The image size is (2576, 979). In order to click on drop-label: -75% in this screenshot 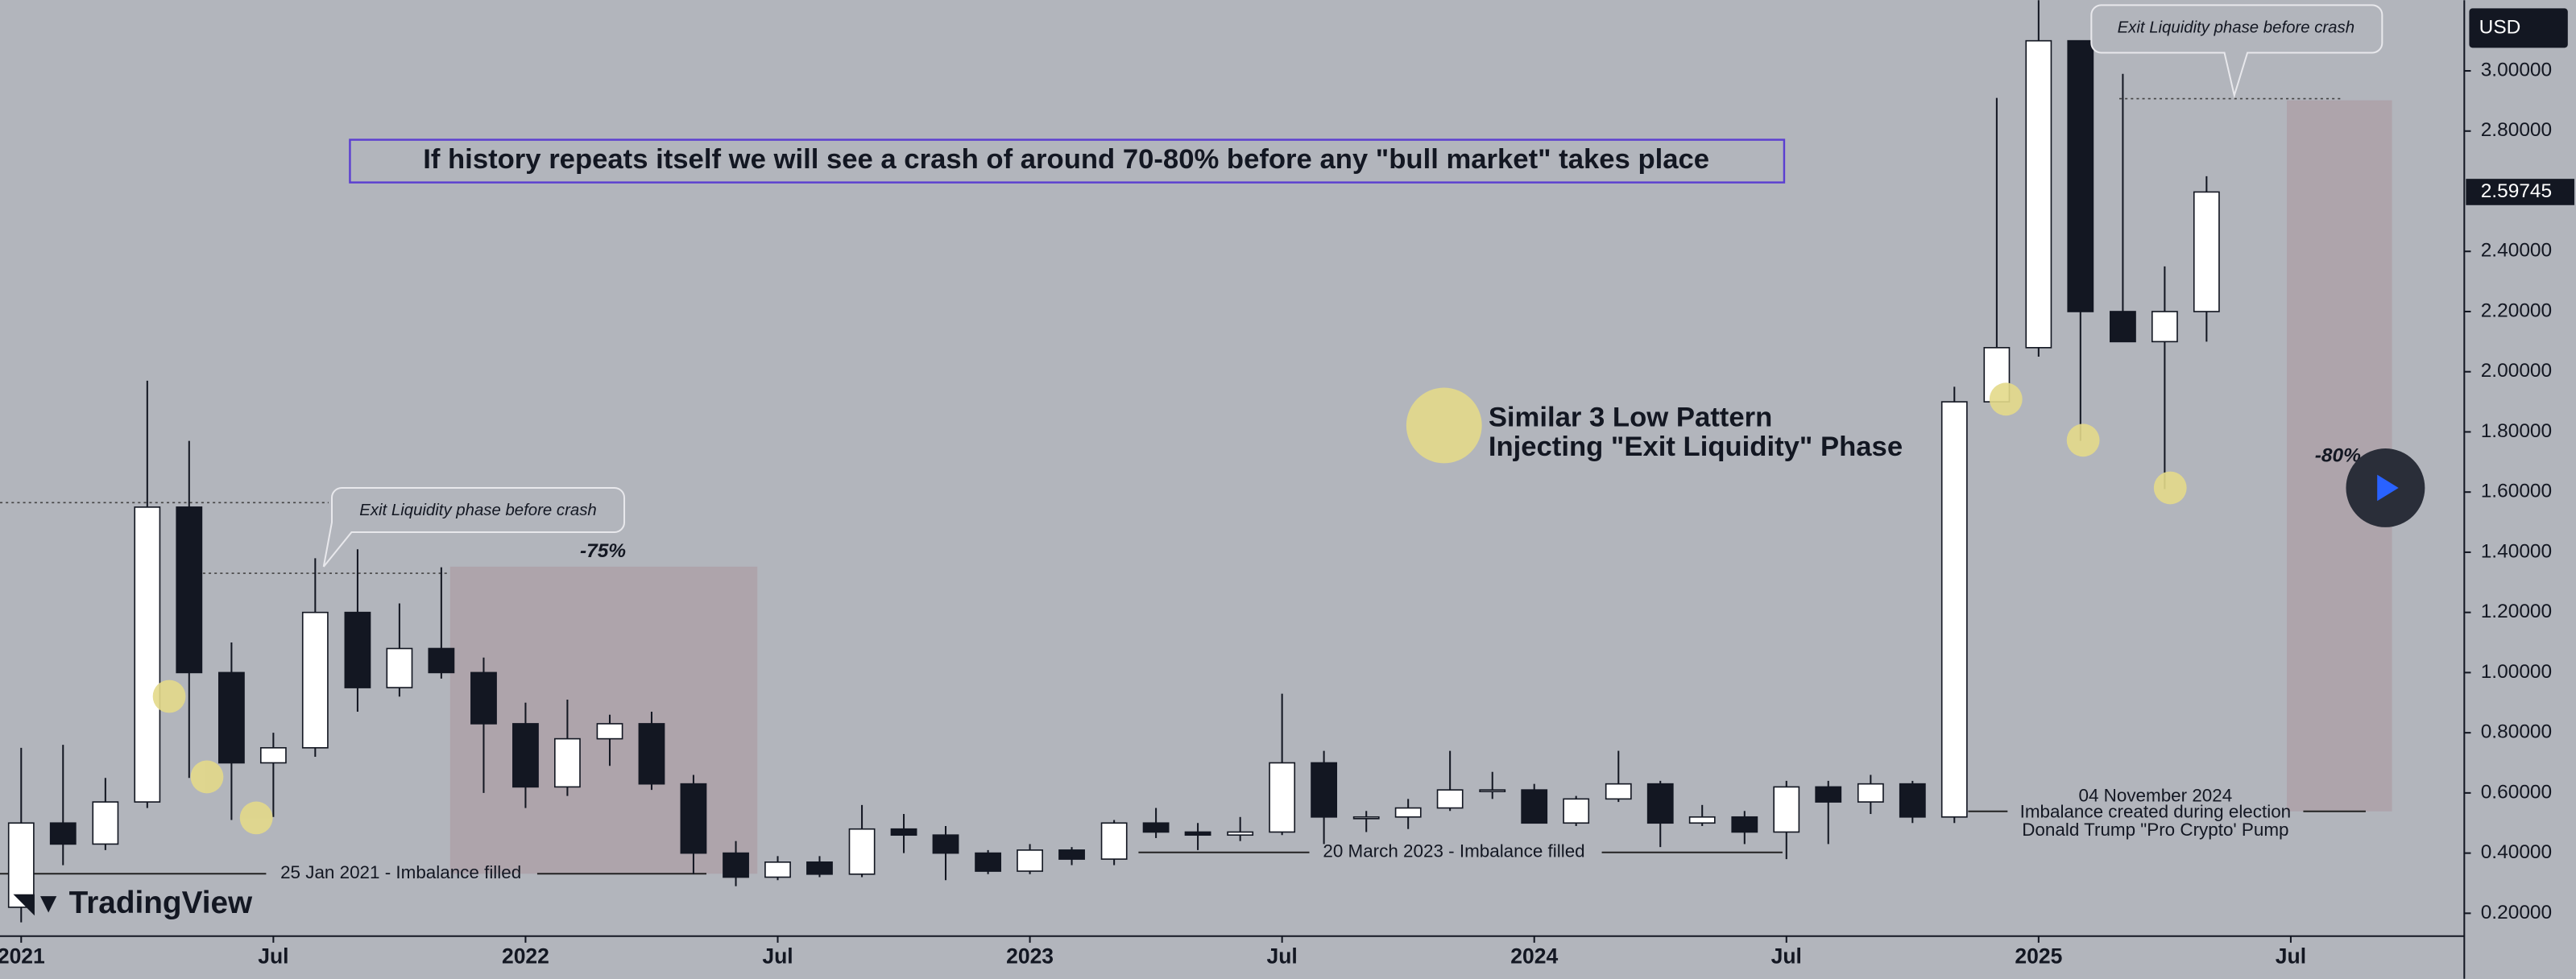, I will do `click(603, 551)`.